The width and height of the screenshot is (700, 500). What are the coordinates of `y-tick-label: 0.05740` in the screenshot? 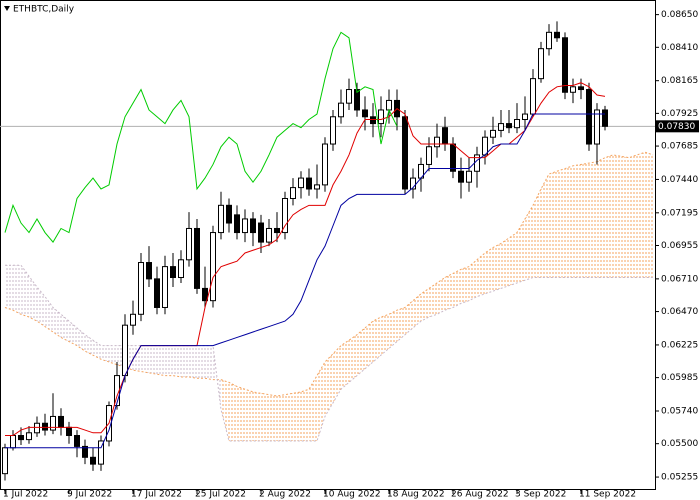 It's located at (679, 411).